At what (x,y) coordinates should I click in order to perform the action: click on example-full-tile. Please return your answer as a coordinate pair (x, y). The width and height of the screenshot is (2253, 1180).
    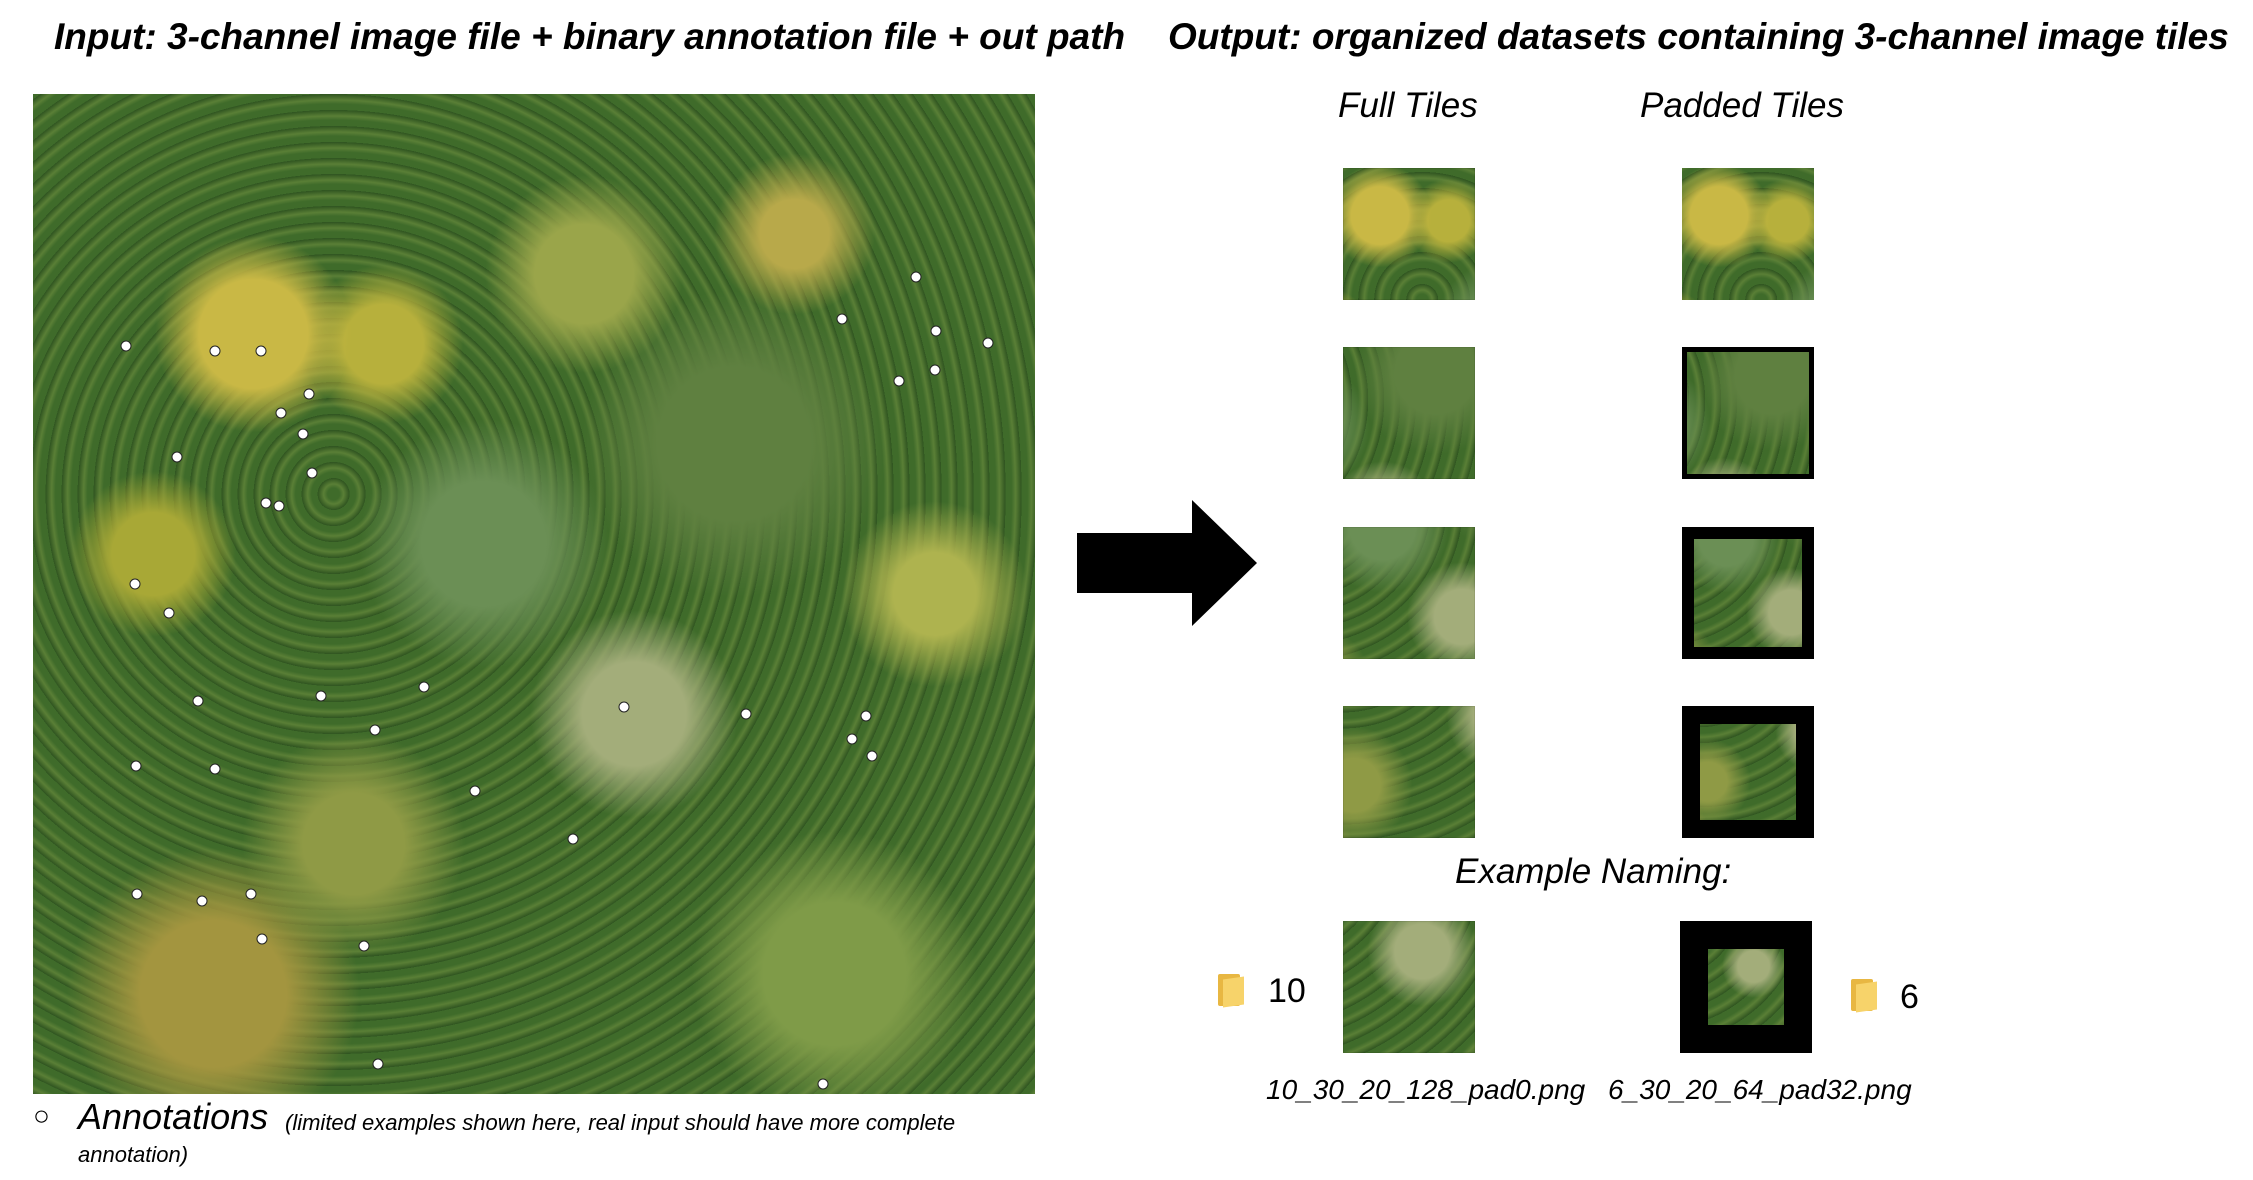
    Looking at the image, I should click on (1409, 987).